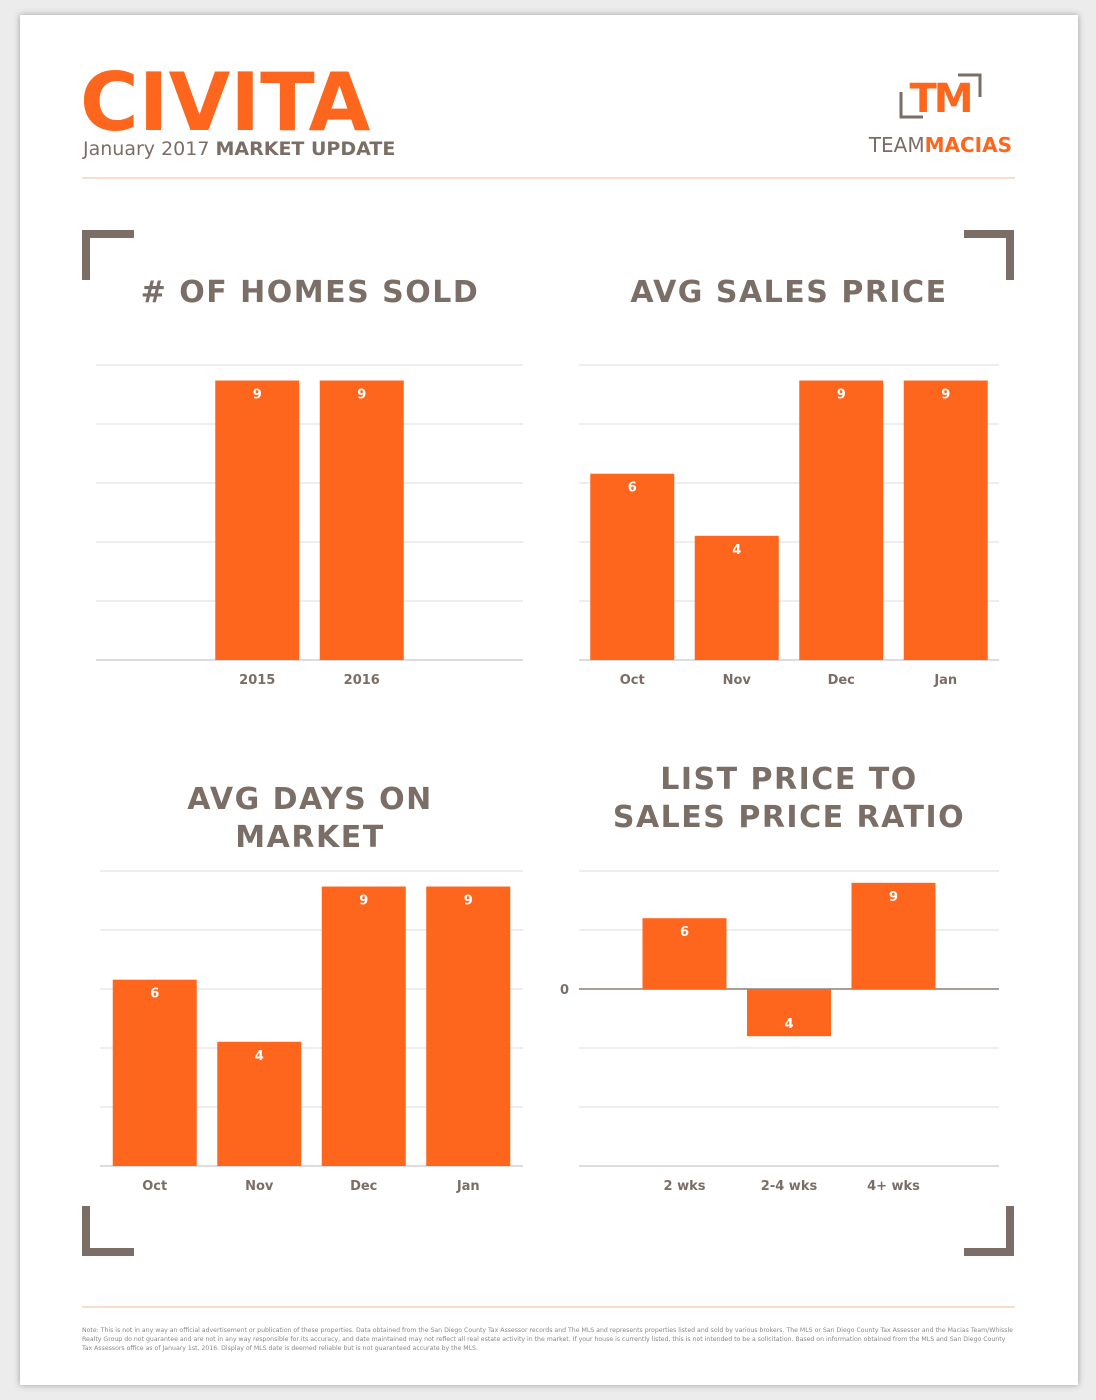  I want to click on chart-title: AVG DAYS ON MARKET, so click(310, 818).